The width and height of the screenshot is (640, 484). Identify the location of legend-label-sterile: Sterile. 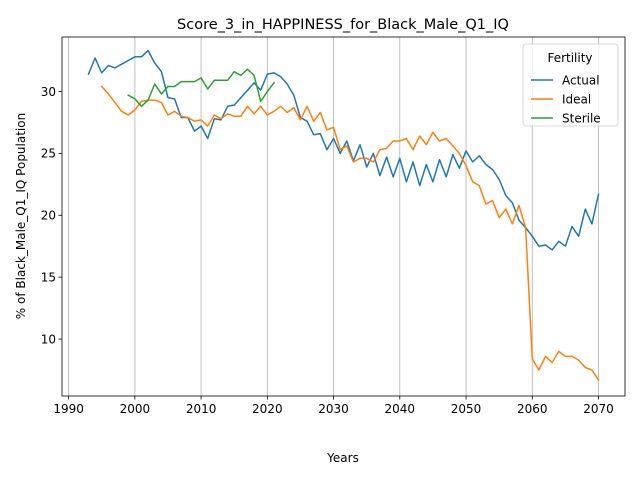
(581, 118).